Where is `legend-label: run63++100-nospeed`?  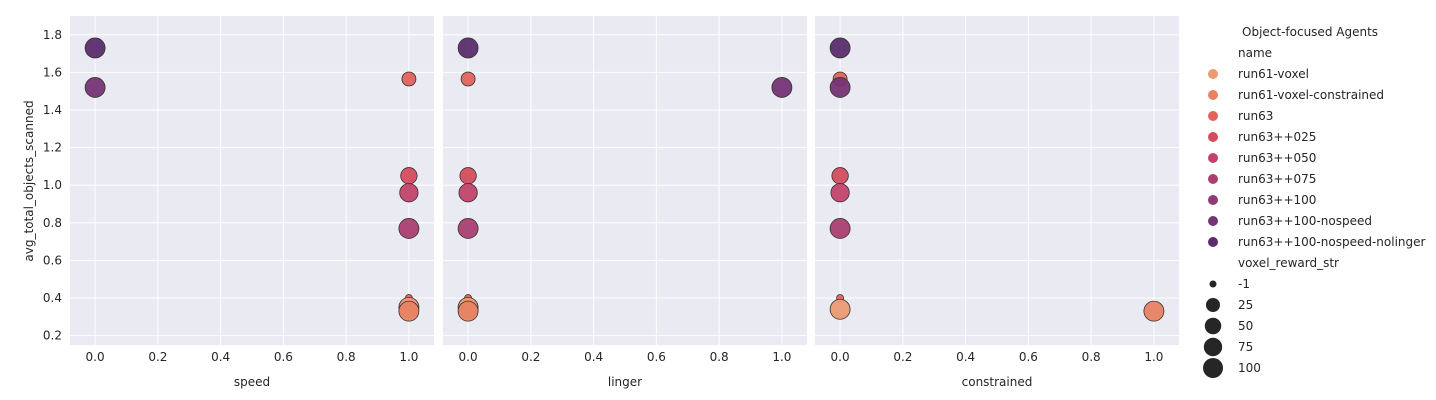 legend-label: run63++100-nospeed is located at coordinates (1305, 221).